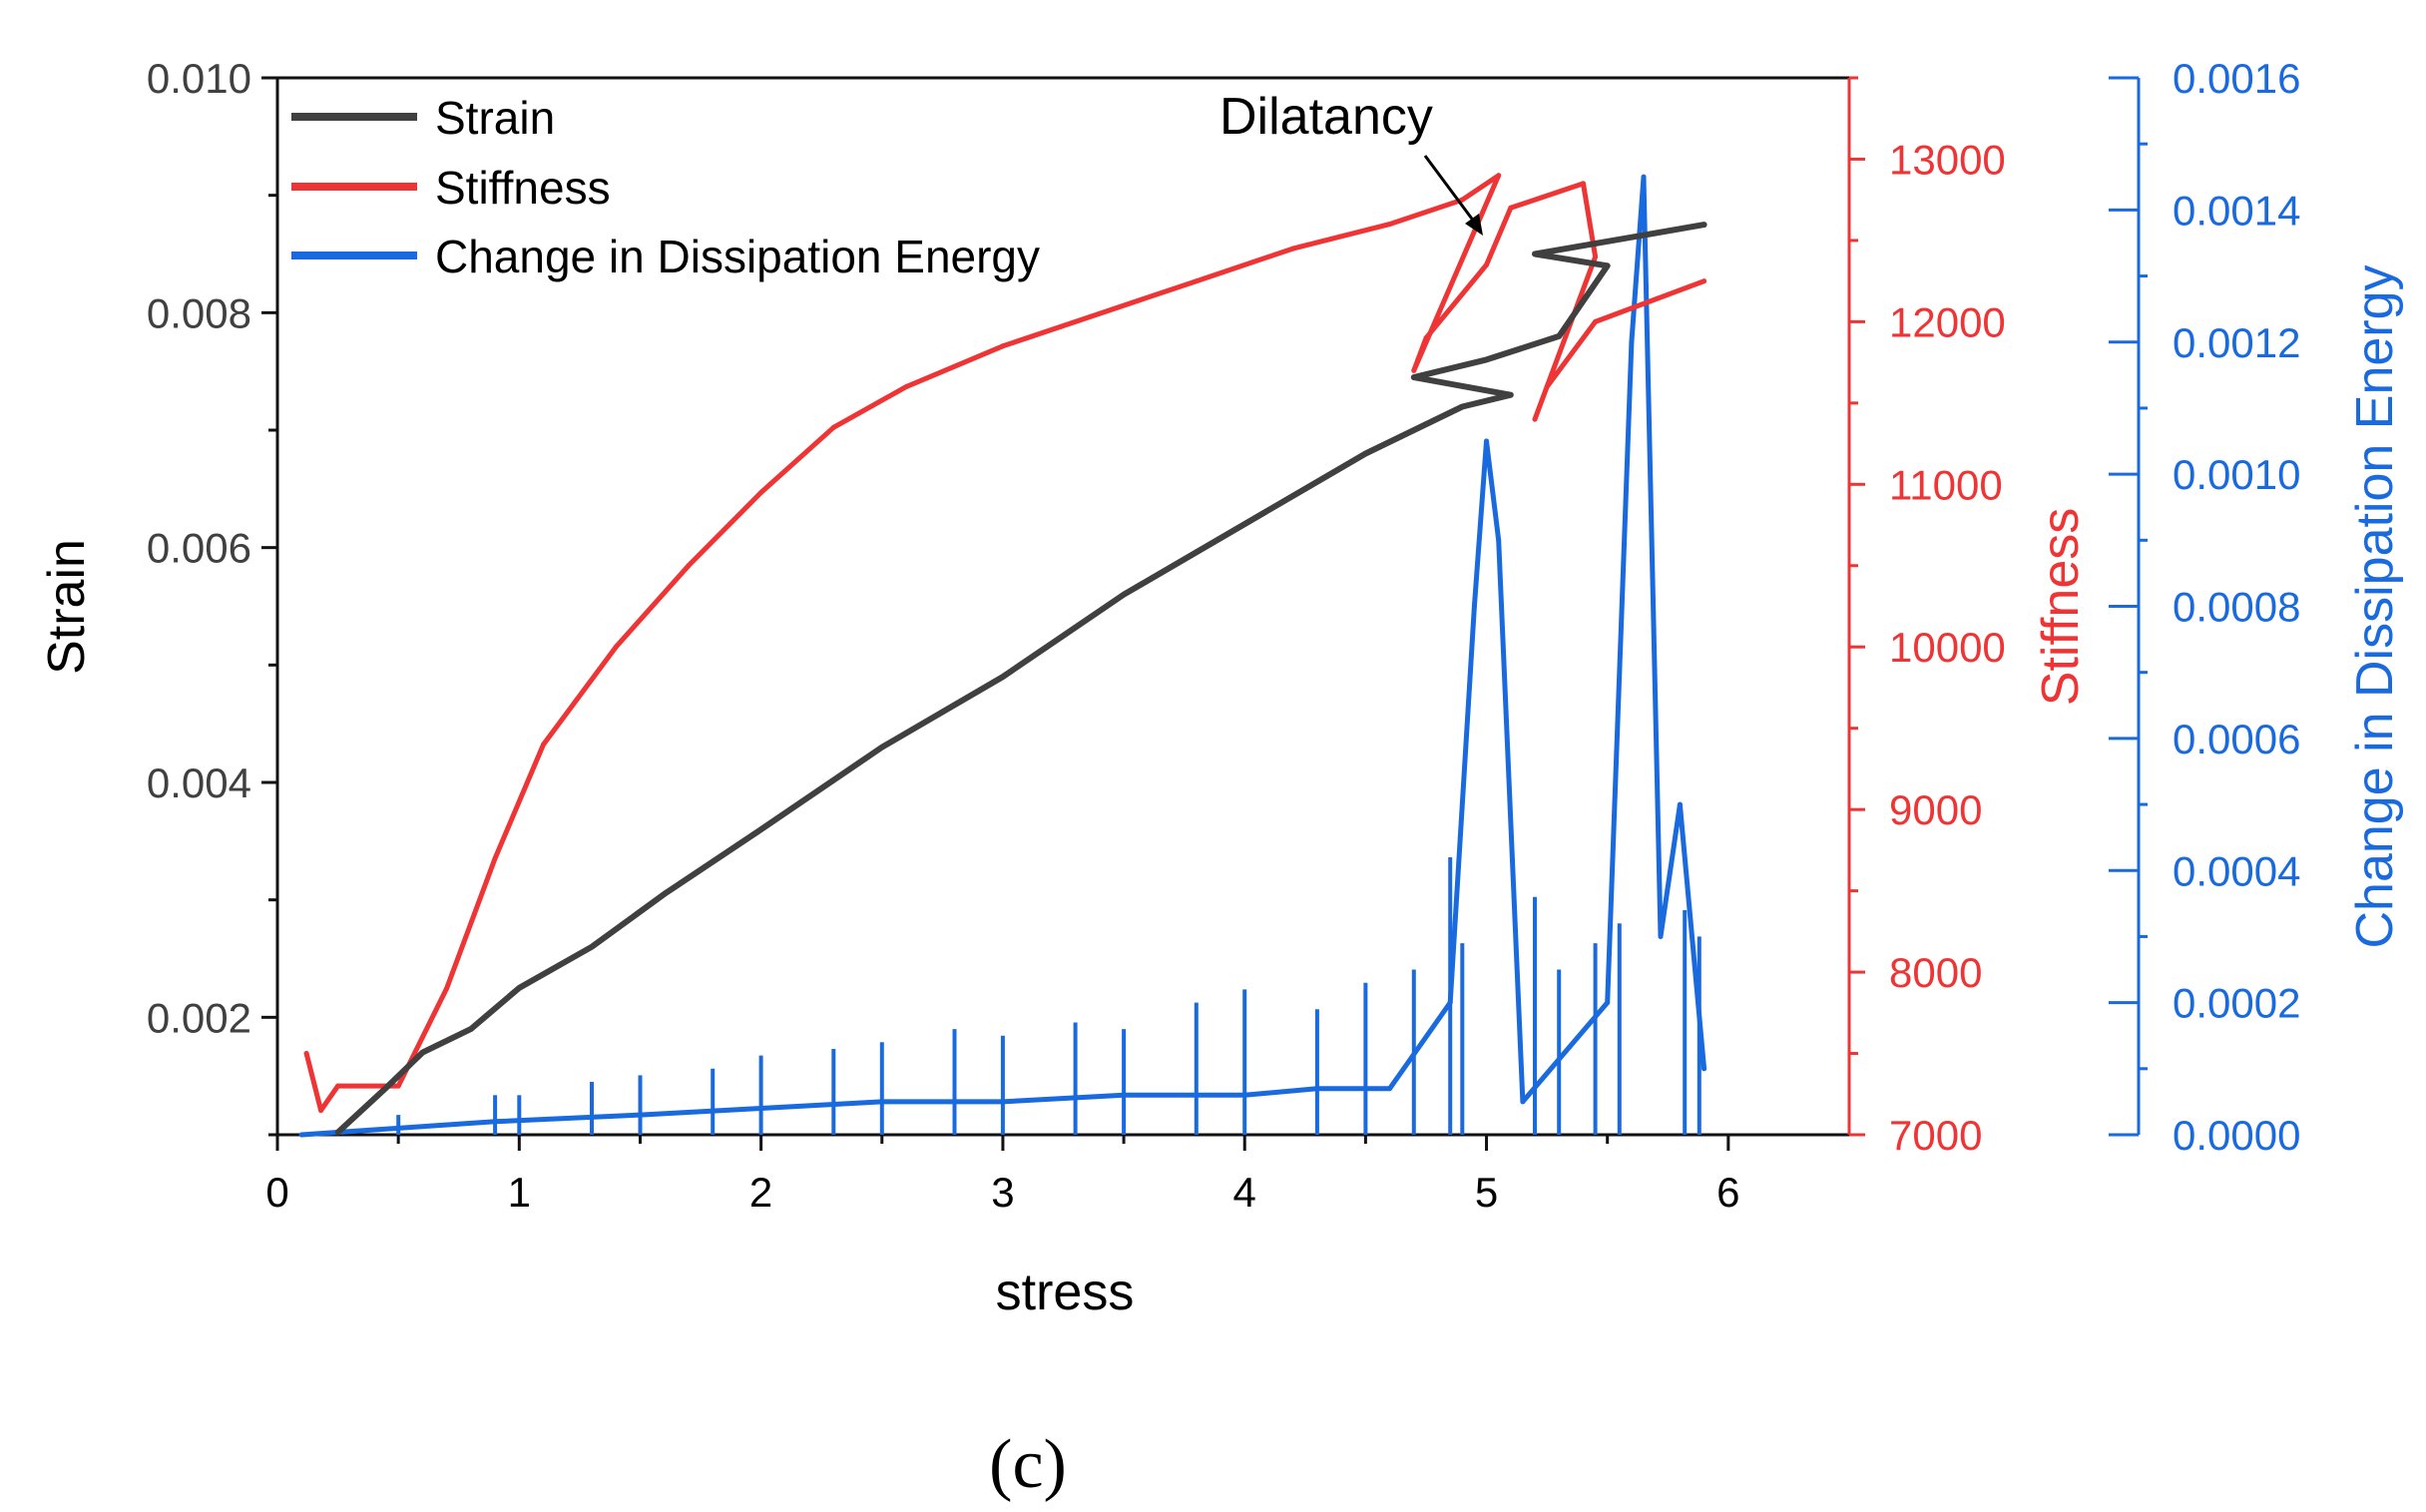 This screenshot has height=1512, width=2426. I want to click on dilatancy-annotation: Dilatancy, so click(1326, 117).